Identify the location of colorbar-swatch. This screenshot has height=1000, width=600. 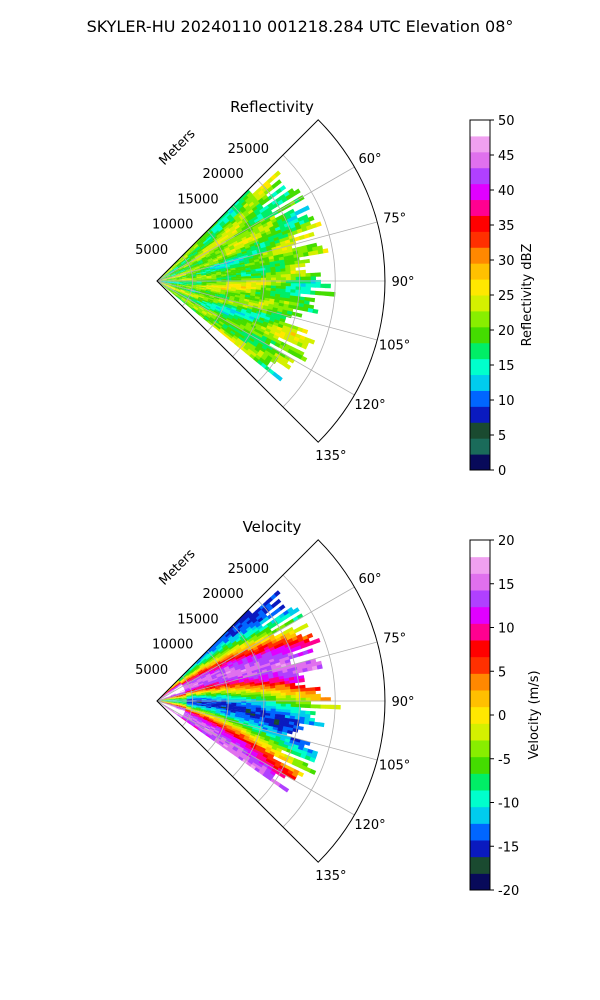
(480, 832).